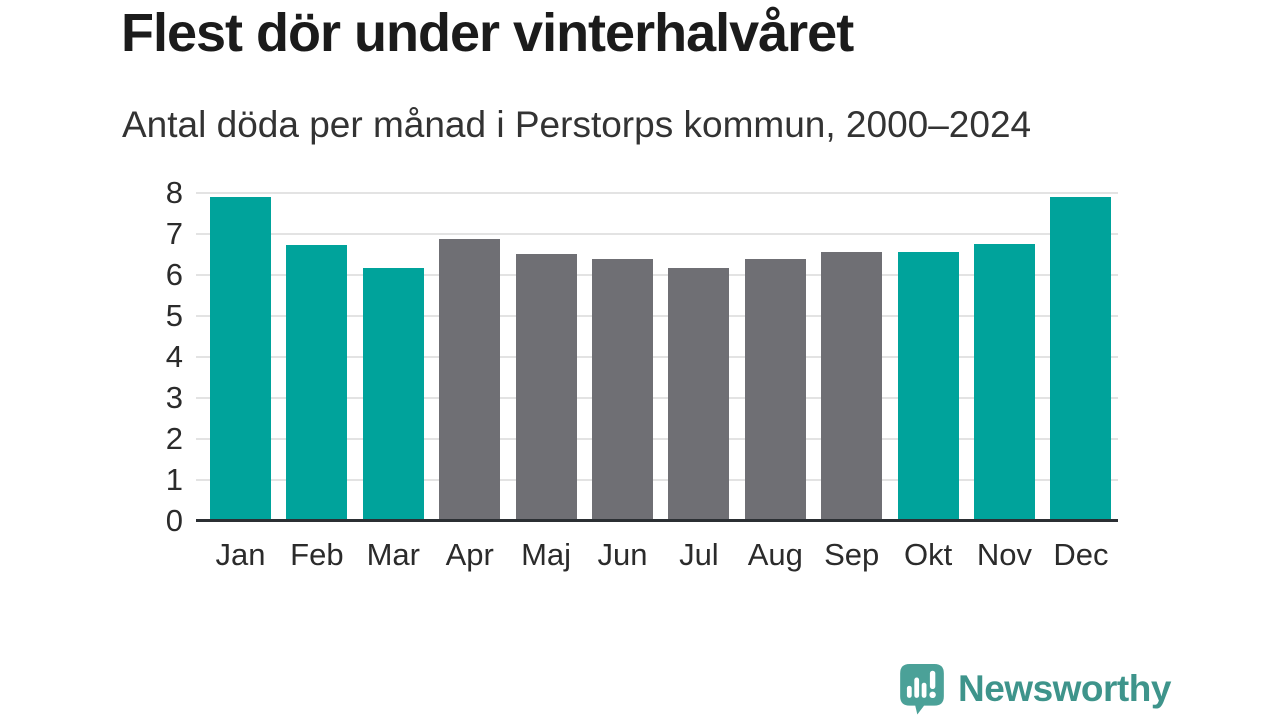 Image resolution: width=1280 pixels, height=720 pixels. What do you see at coordinates (1004, 382) in the screenshot?
I see `bar-nov` at bounding box center [1004, 382].